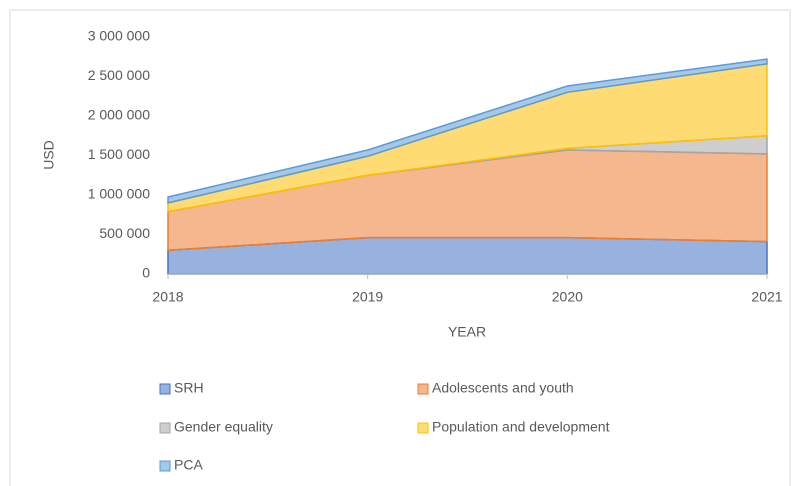 Image resolution: width=799 pixels, height=486 pixels. I want to click on legend-label: Gender equality, so click(223, 427).